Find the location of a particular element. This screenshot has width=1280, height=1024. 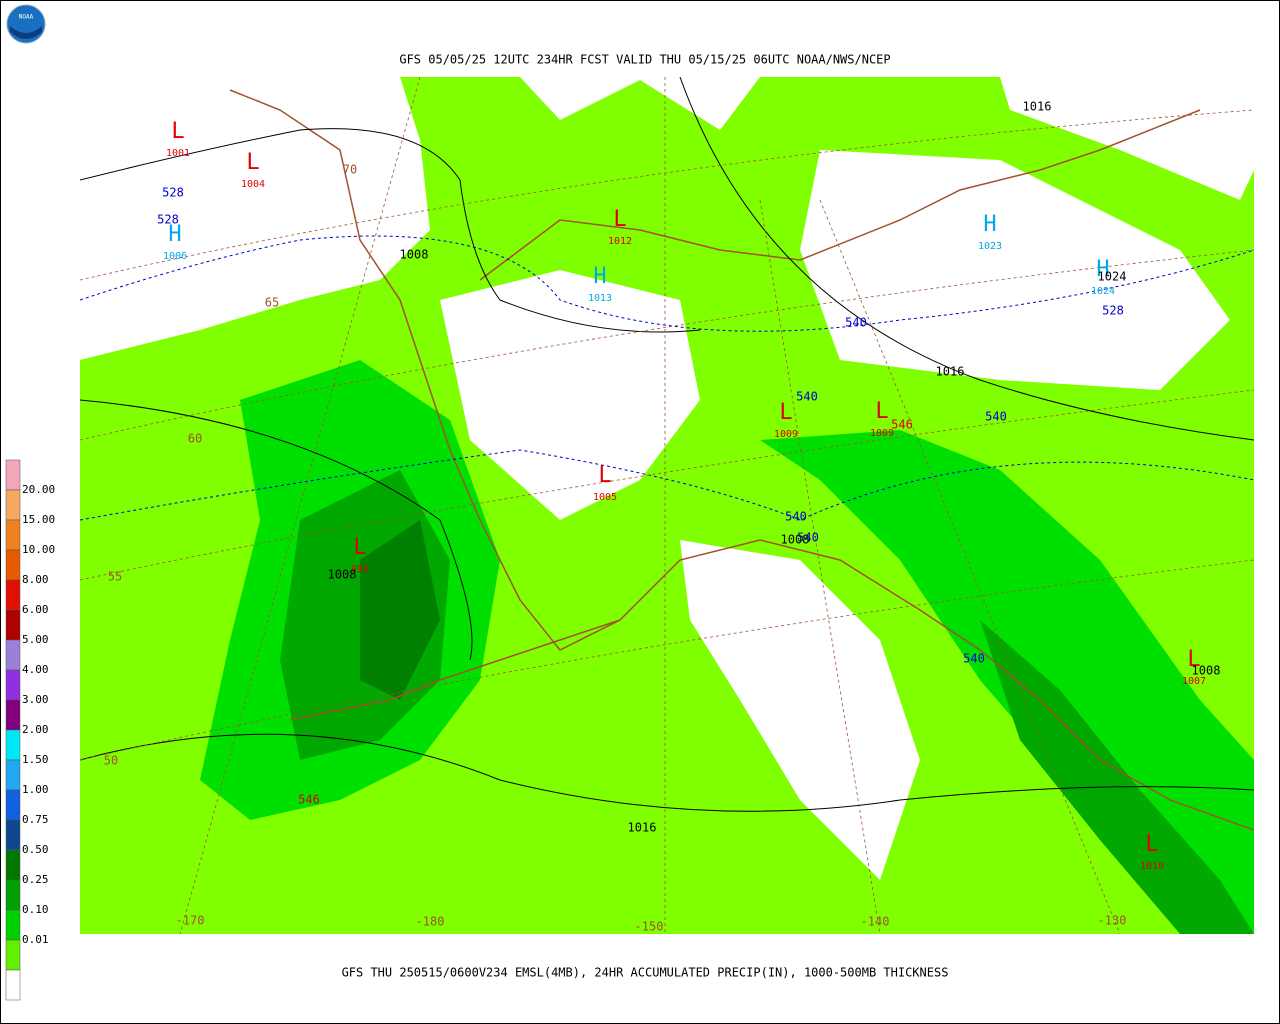

legend-label: 0.25 is located at coordinates (35, 879).